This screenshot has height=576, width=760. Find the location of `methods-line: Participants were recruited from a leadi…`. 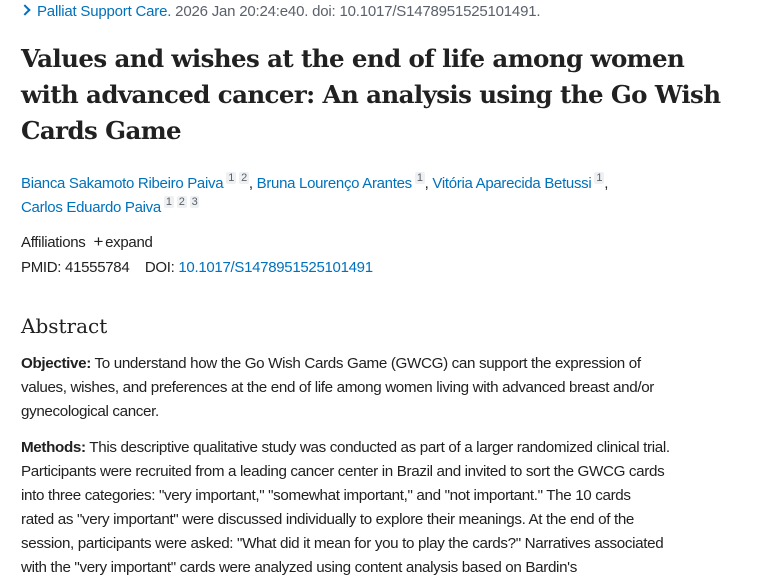

methods-line: Participants were recruited from a leadi… is located at coordinates (343, 471).